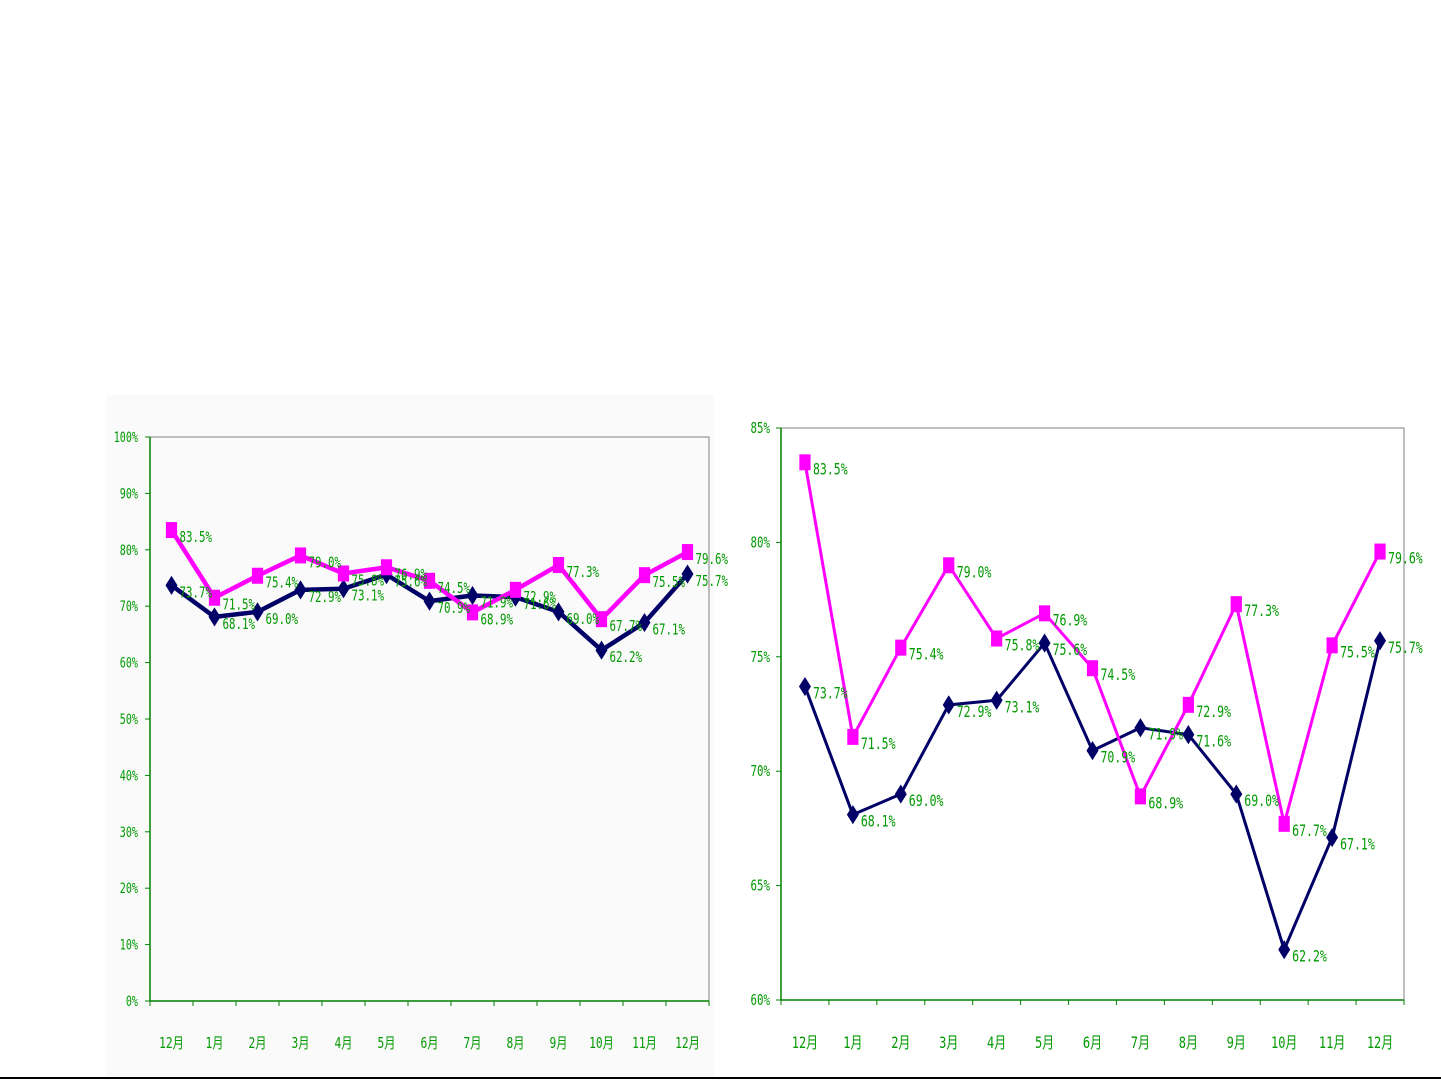 Image resolution: width=1441 pixels, height=1081 pixels. What do you see at coordinates (712, 581) in the screenshot?
I see `data-label-series_b: 75.7%` at bounding box center [712, 581].